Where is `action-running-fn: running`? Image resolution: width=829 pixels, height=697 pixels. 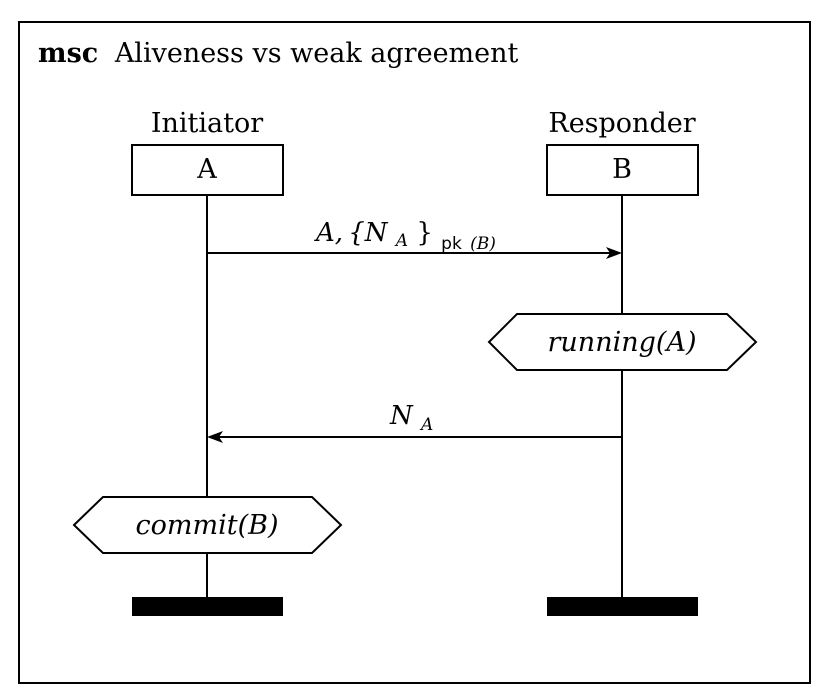 action-running-fn: running is located at coordinates (602, 342).